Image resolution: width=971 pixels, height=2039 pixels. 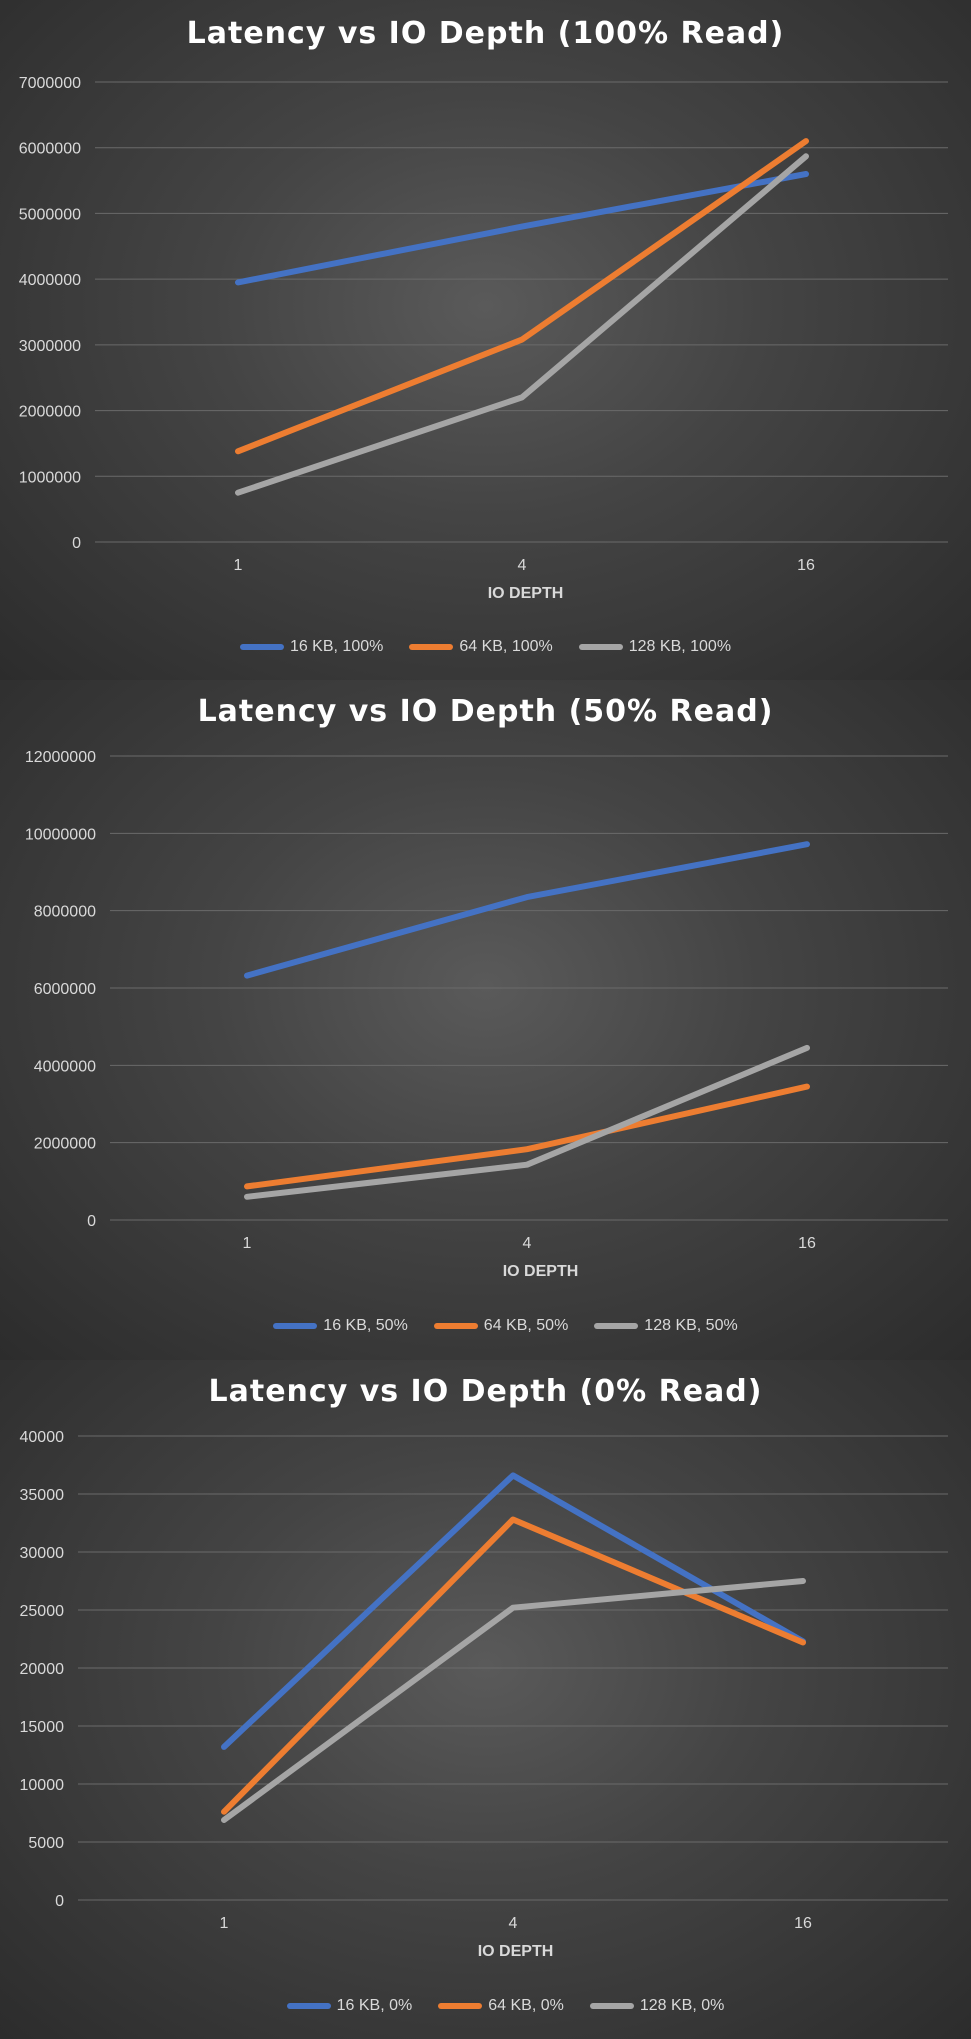 I want to click on y-tick-label: 12000000, so click(x=60, y=757).